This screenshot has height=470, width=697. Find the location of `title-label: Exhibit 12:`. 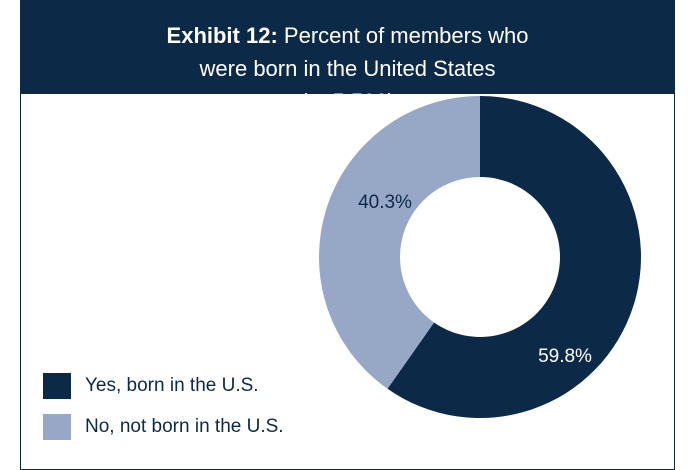

title-label: Exhibit 12: is located at coordinates (222, 35).